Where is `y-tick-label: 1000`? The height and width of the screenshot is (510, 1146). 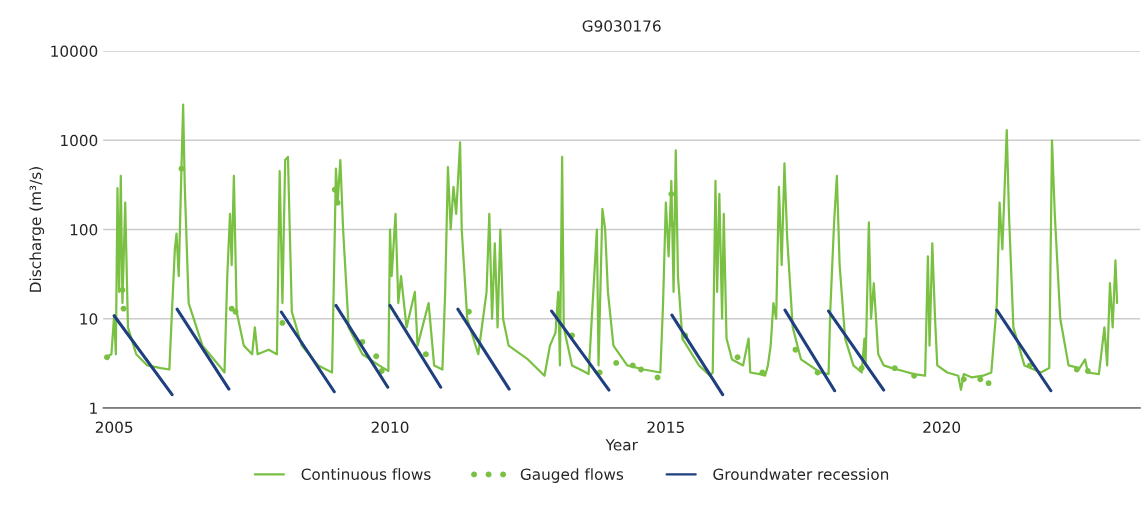
y-tick-label: 1000 is located at coordinates (79, 140).